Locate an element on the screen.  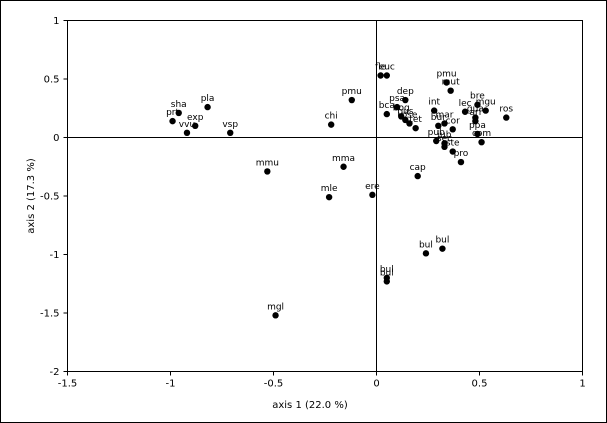
y-tick-label: -2 is located at coordinates (55, 372).